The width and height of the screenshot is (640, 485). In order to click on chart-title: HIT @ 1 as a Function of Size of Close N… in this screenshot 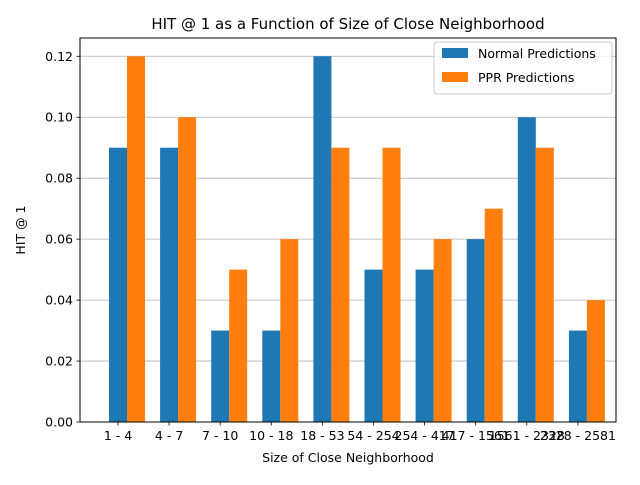, I will do `click(347, 24)`.